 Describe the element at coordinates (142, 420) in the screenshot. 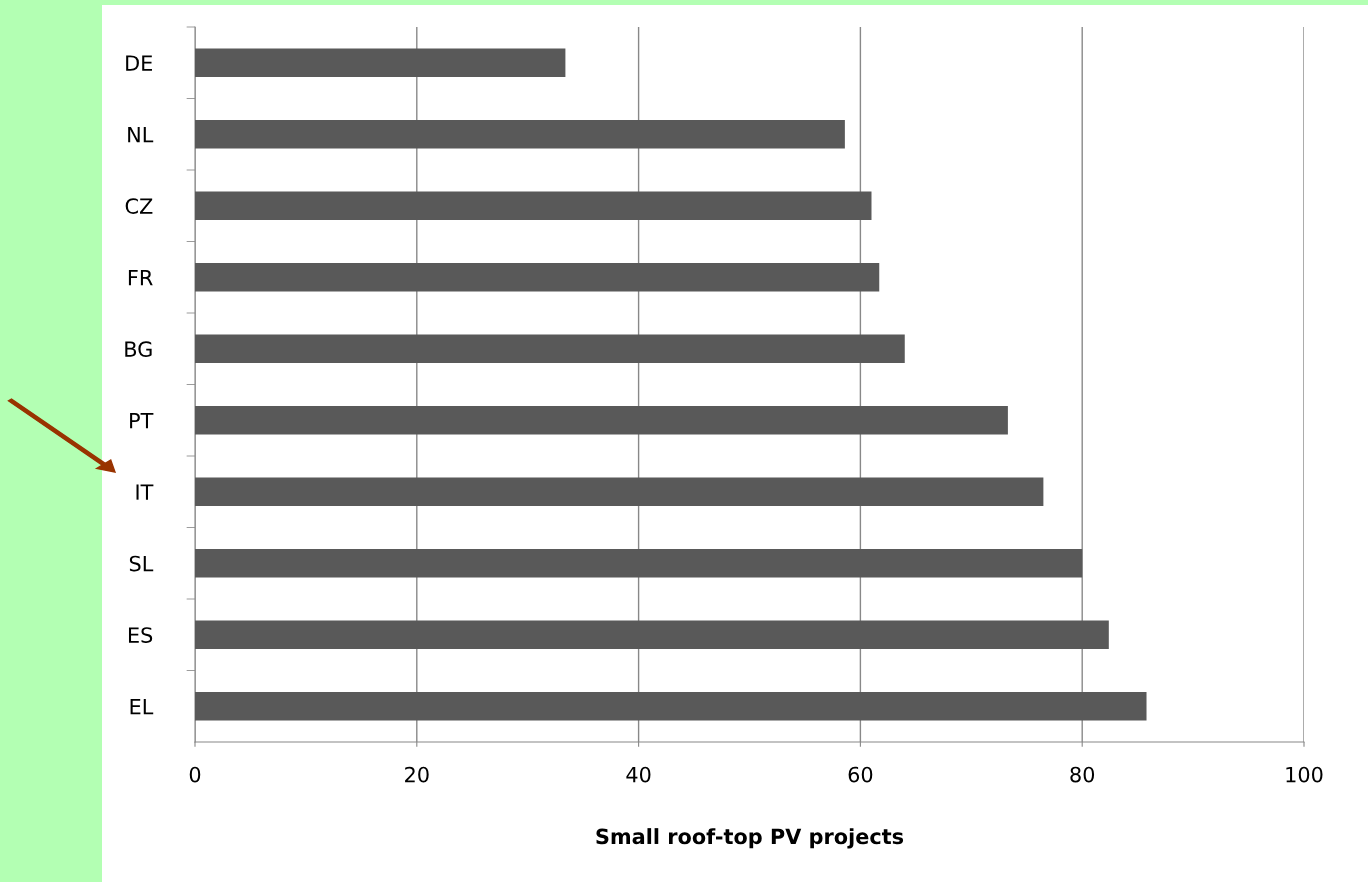

I see `y-tick-label: PT` at that location.